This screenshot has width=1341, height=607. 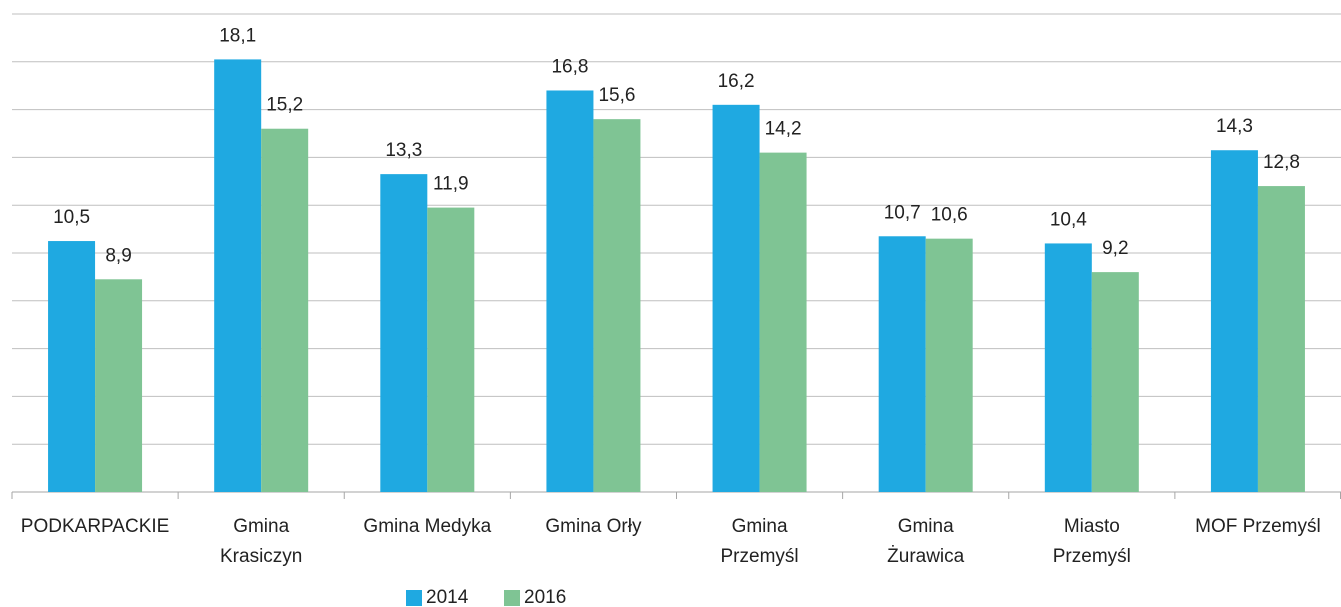 What do you see at coordinates (736, 81) in the screenshot?
I see `data-label: 16,2` at bounding box center [736, 81].